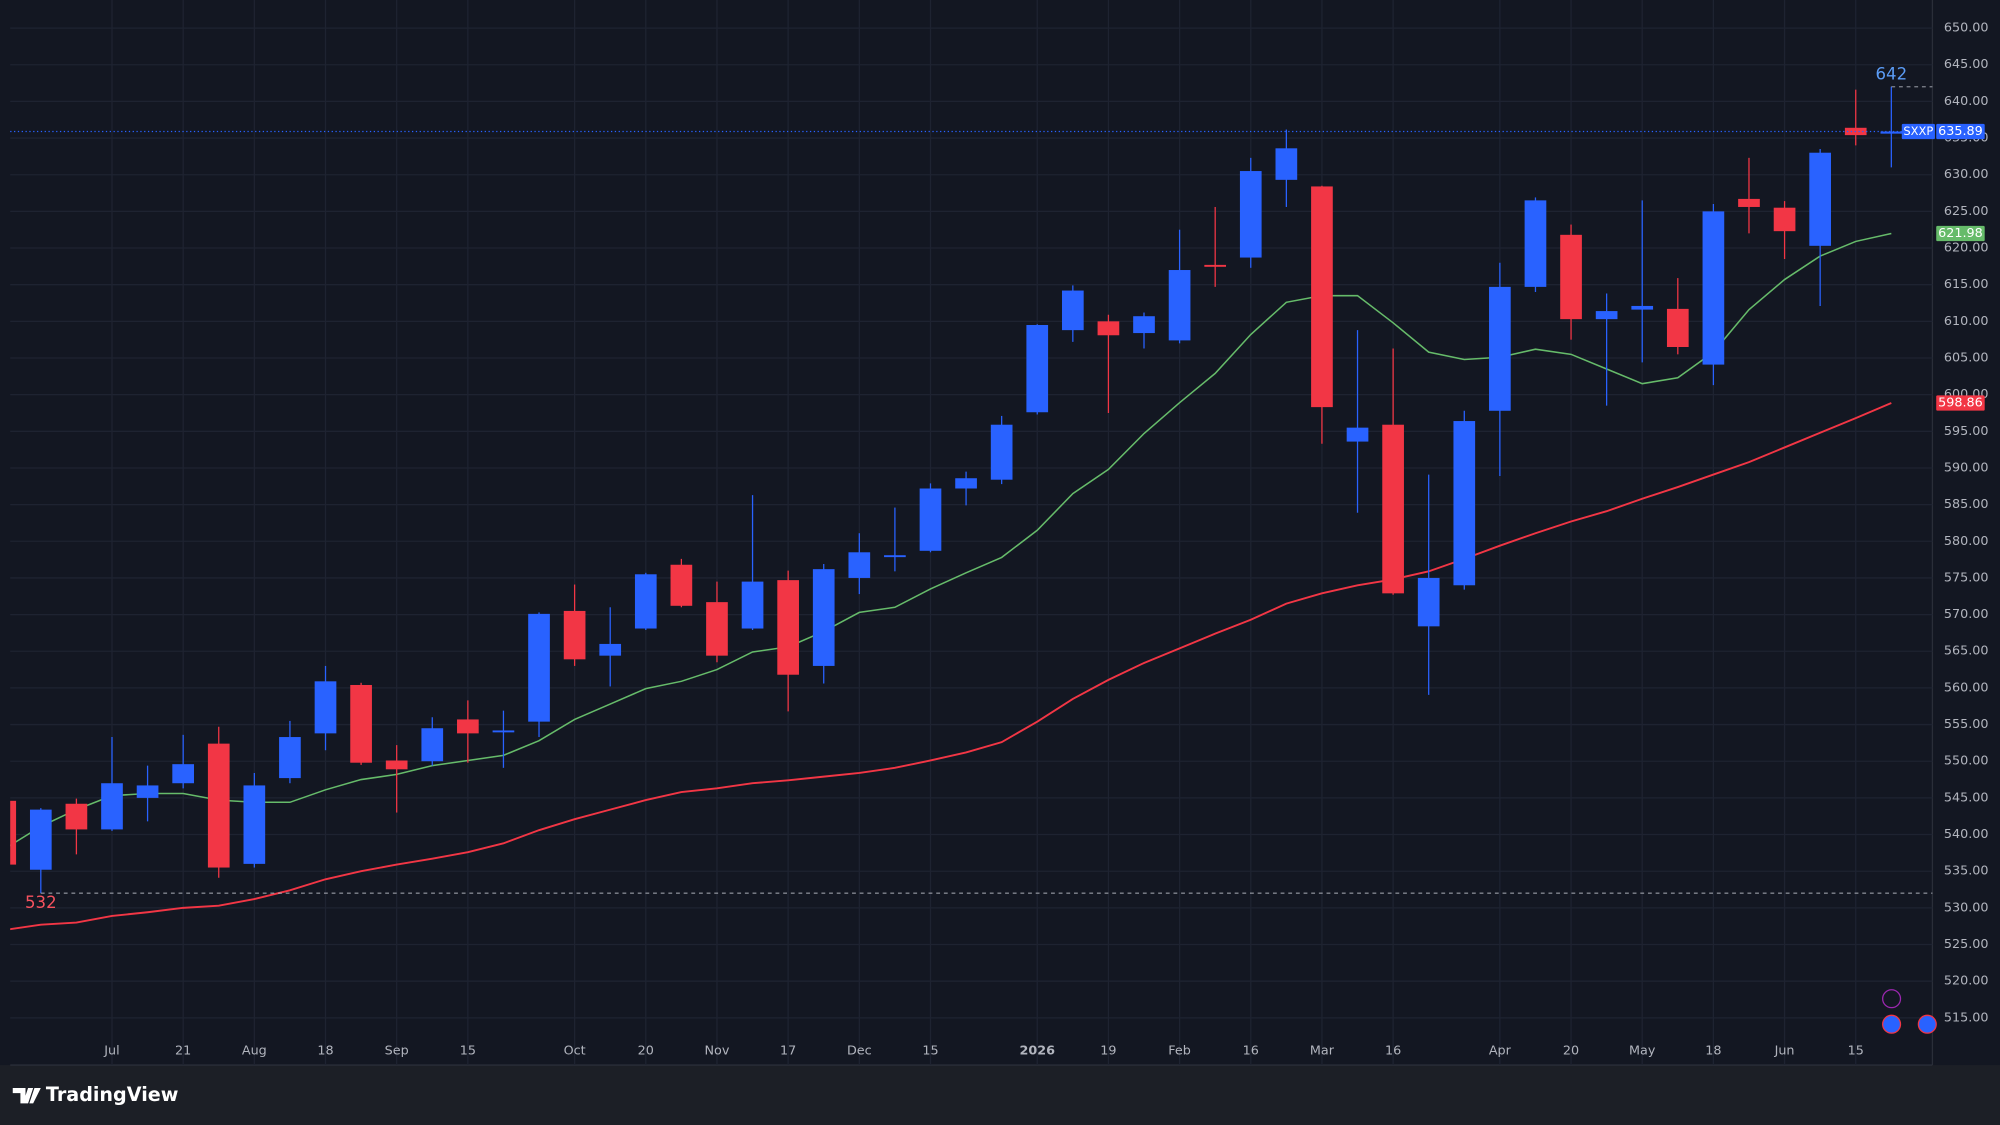 The height and width of the screenshot is (1125, 2000). I want to click on y-tick-label: 555.00, so click(1966, 724).